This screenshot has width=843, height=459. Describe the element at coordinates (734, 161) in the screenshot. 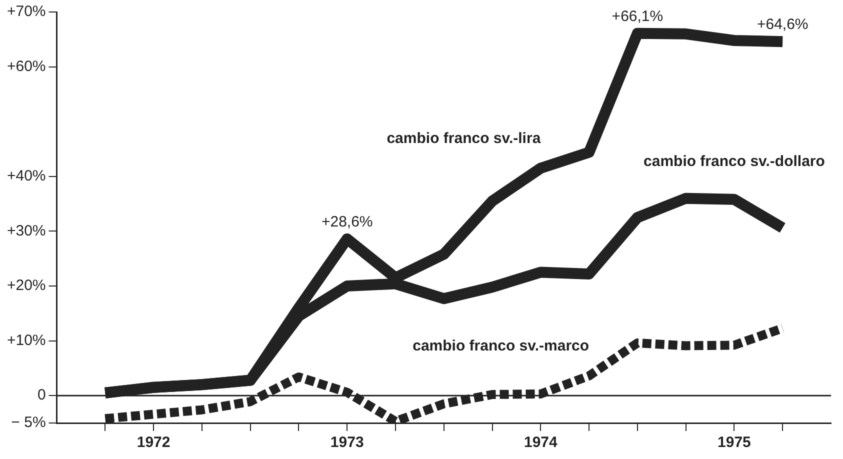

I see `text: cambio franco sv.-dollaro` at that location.